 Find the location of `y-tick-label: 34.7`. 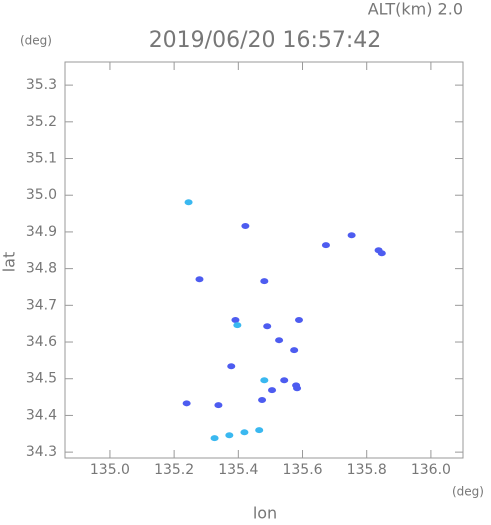

y-tick-label: 34.7 is located at coordinates (41, 305).